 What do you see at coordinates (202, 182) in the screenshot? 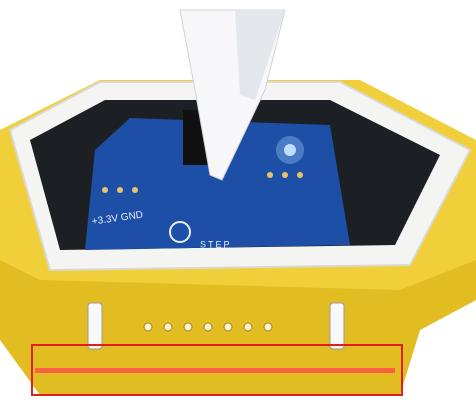
I see `pads` at bounding box center [202, 182].